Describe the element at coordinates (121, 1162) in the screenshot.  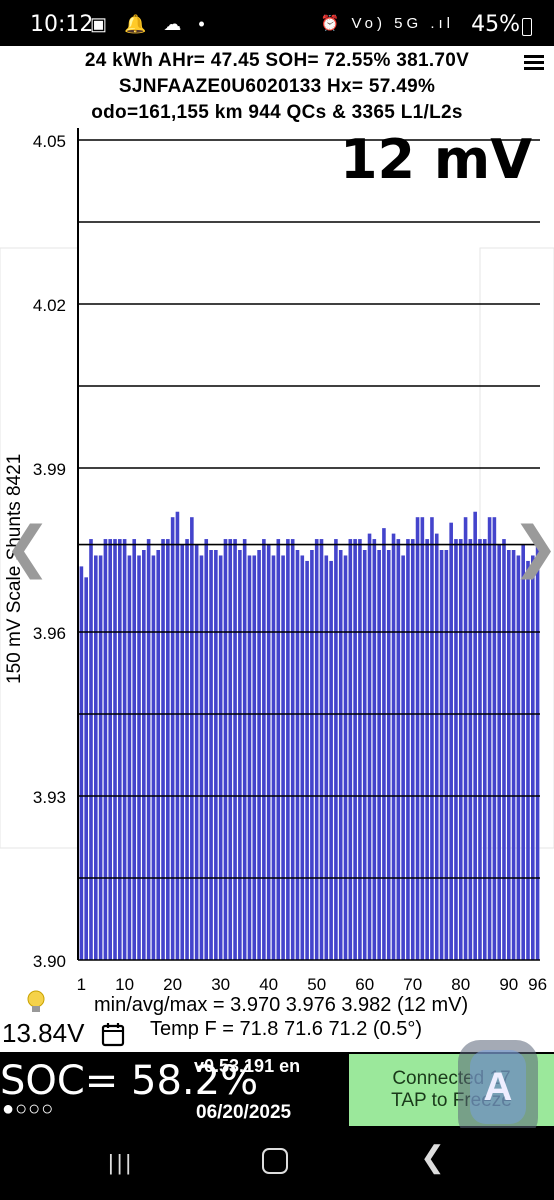
I see `recents-icon: |||` at that location.